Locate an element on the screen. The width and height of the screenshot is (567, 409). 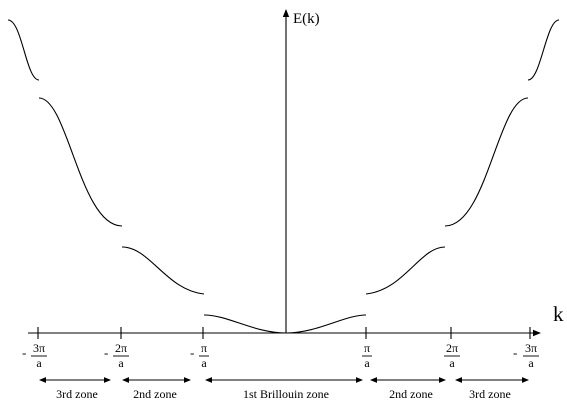
tick-label-negpi: - π a is located at coordinates (199, 355).